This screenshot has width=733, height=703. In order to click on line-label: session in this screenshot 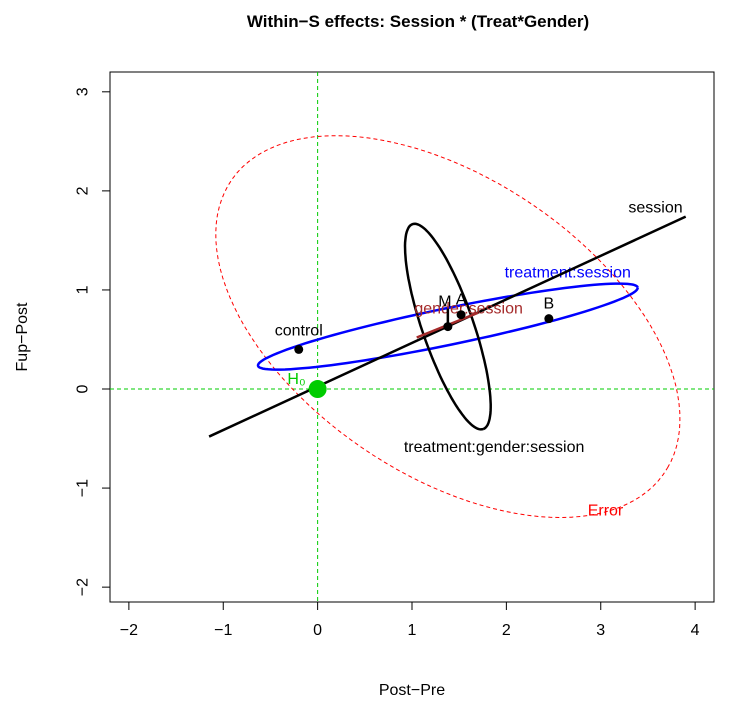, I will do `click(655, 207)`.